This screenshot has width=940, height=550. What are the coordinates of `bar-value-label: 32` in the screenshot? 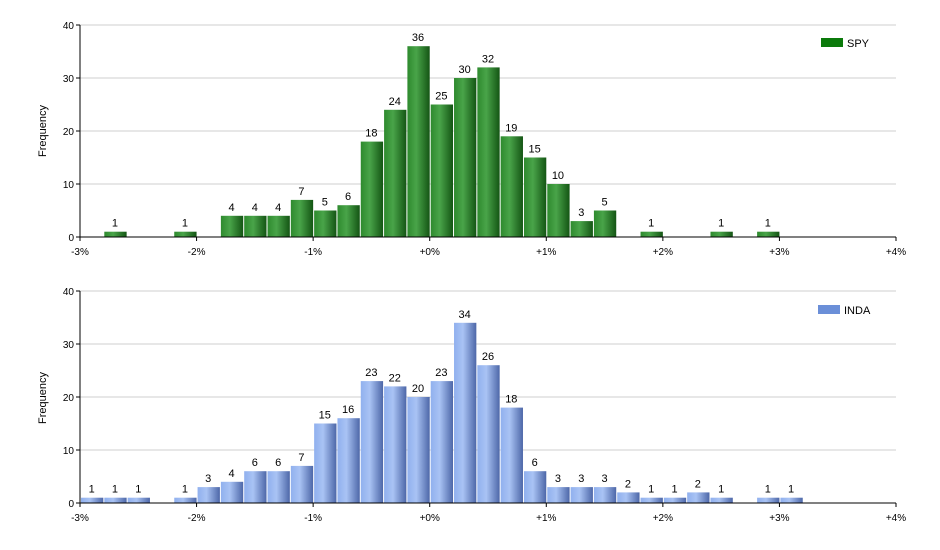 It's located at (488, 59).